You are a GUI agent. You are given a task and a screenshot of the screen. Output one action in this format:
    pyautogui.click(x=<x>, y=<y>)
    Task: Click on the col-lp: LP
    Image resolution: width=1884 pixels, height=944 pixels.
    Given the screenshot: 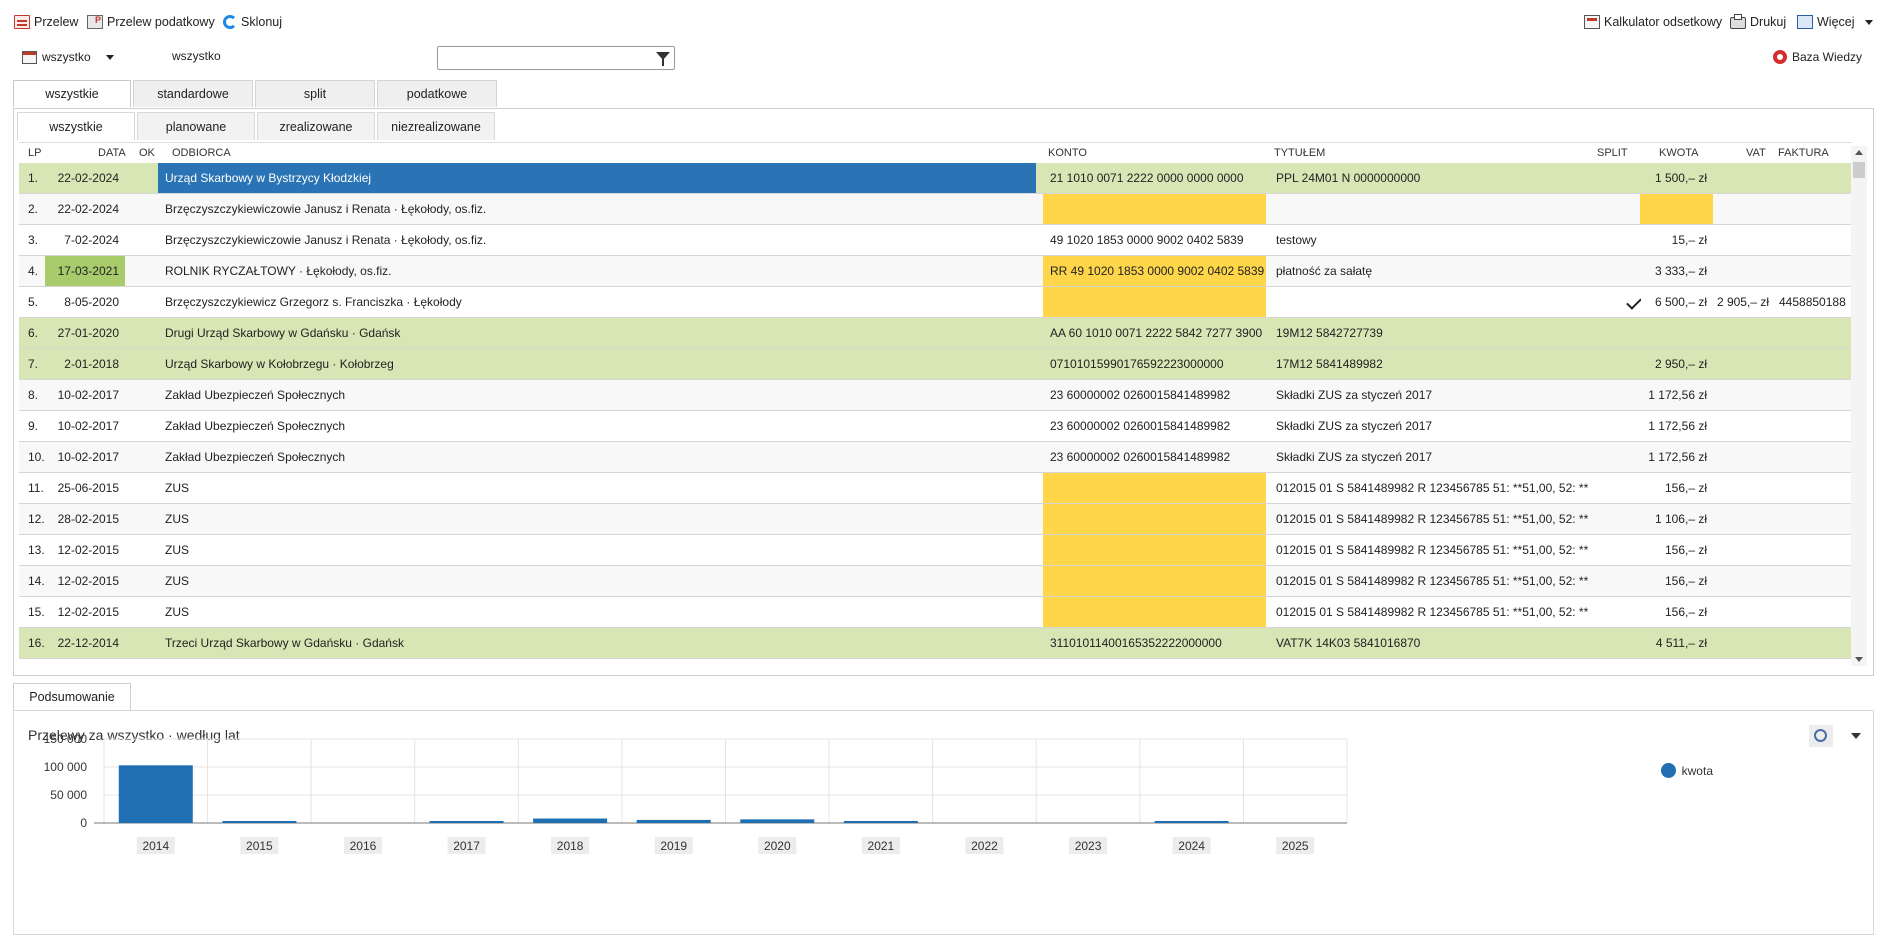 What is the action you would take?
    pyautogui.click(x=35, y=153)
    